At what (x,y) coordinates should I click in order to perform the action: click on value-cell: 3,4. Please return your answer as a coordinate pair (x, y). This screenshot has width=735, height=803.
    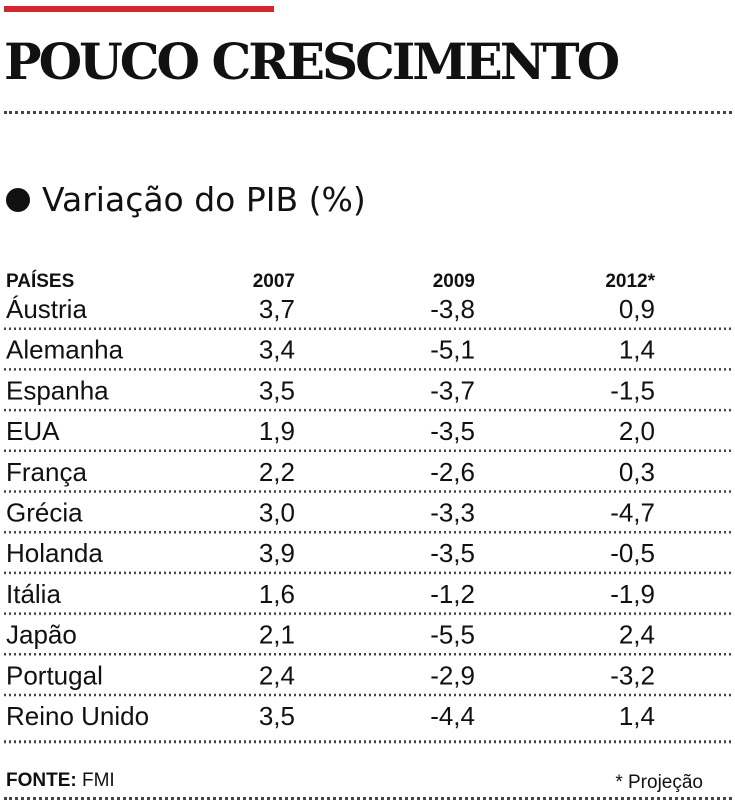
    Looking at the image, I should click on (277, 350).